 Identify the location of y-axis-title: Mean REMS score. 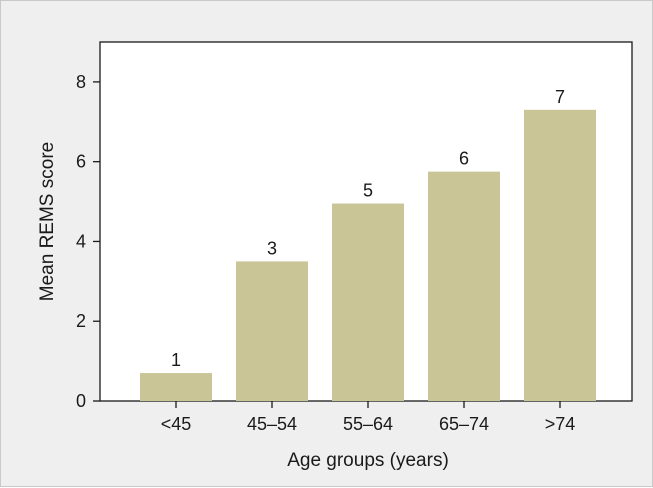
(47, 221).